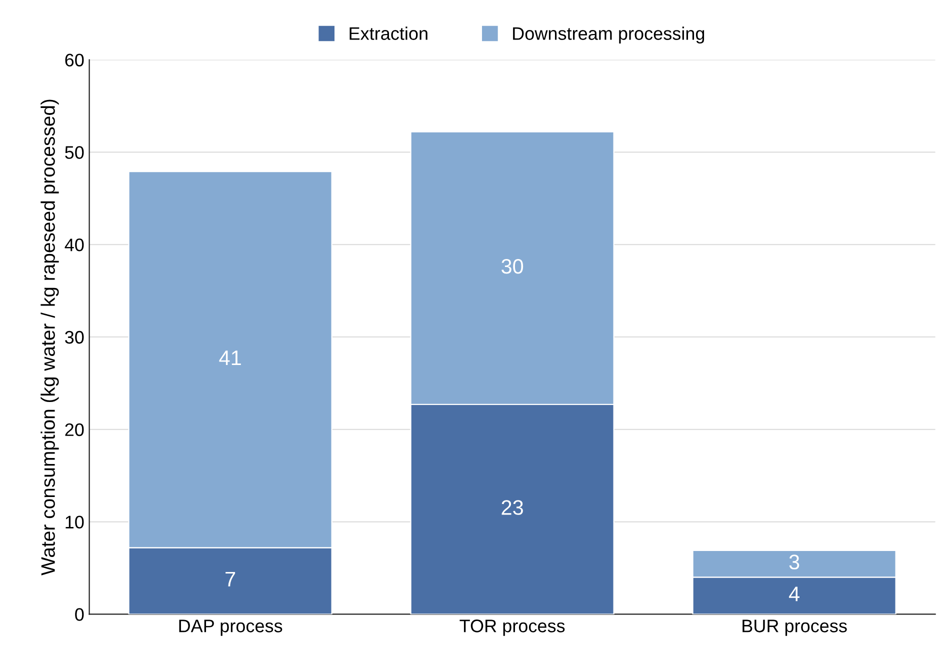 The image size is (940, 664). Describe the element at coordinates (794, 562) in the screenshot. I see `data-label: 3` at that location.